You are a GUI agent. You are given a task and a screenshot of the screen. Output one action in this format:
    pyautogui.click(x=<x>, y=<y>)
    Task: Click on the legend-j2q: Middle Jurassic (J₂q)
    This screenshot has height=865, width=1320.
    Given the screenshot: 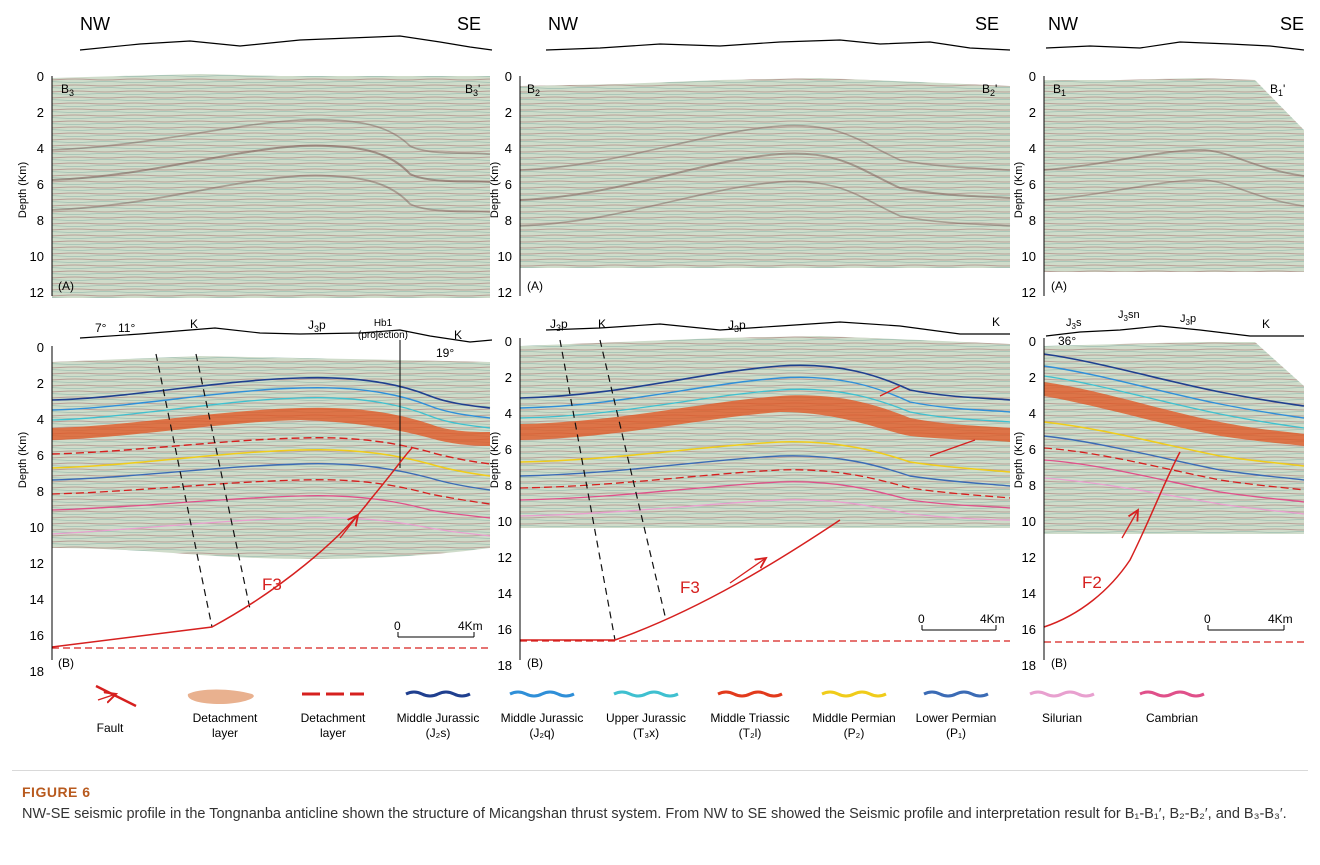 What is the action you would take?
    pyautogui.click(x=542, y=715)
    